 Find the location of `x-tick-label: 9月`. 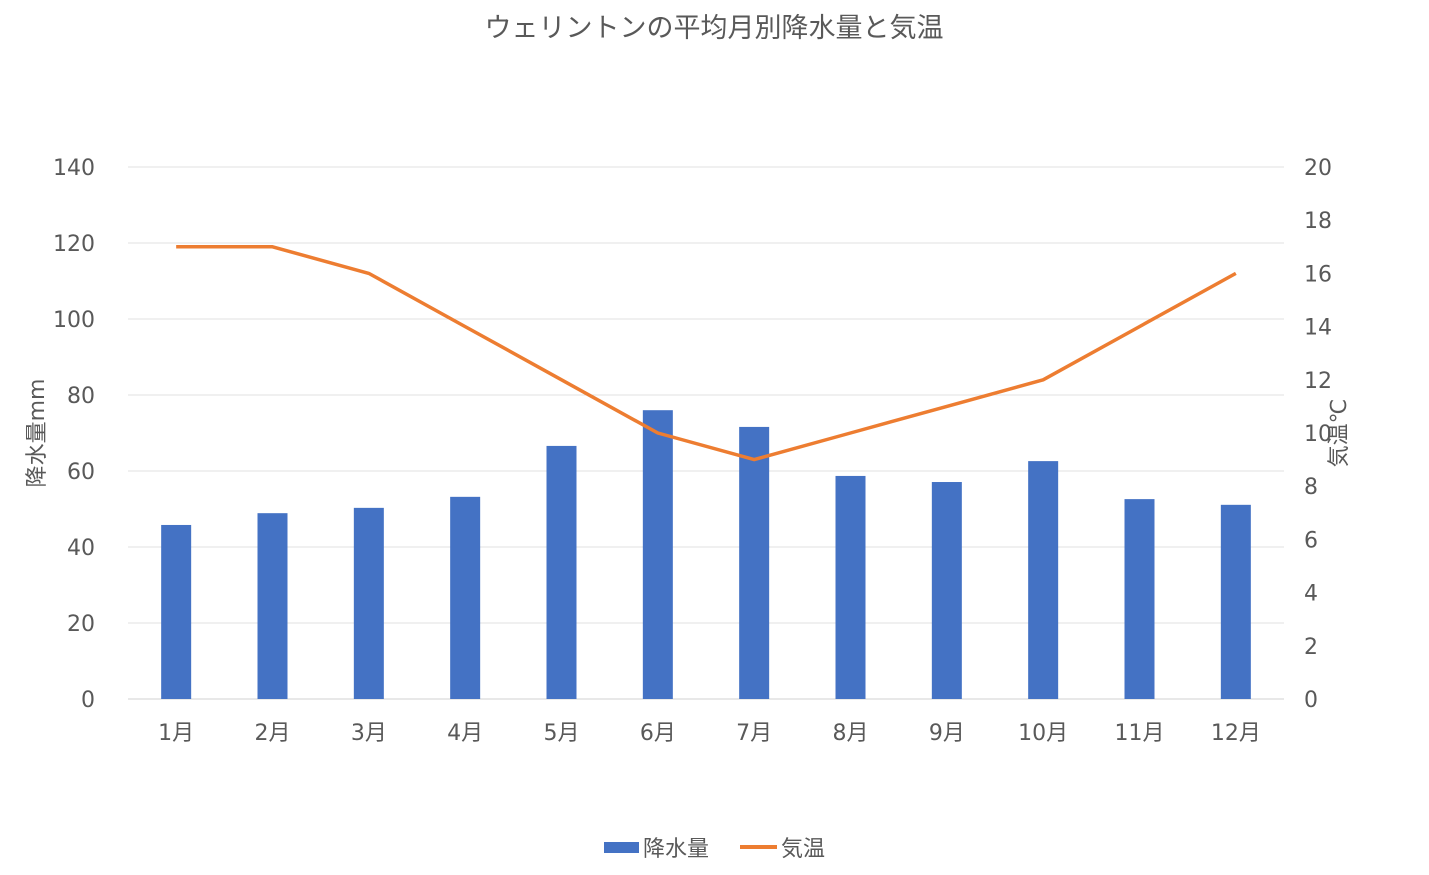

x-tick-label: 9月 is located at coordinates (947, 733).